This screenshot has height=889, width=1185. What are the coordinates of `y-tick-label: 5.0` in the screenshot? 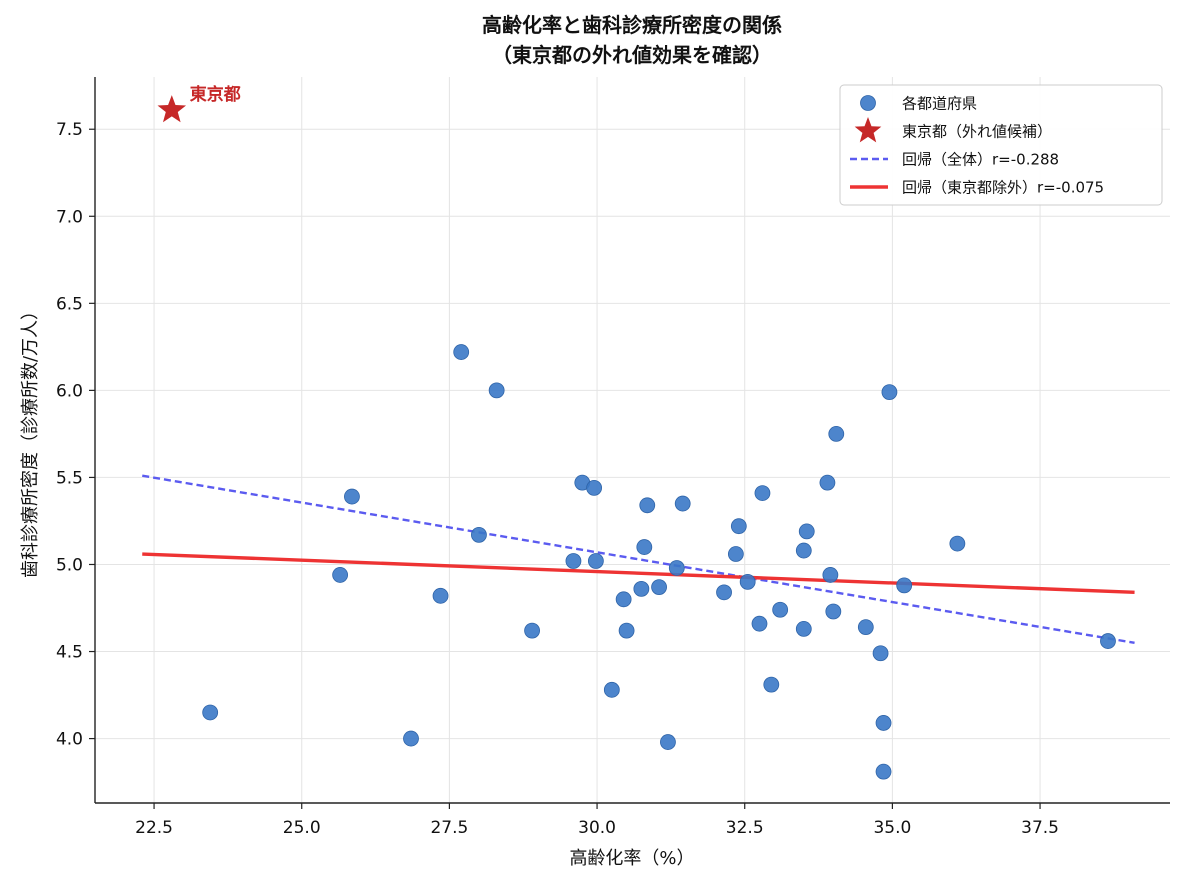 It's located at (69, 565).